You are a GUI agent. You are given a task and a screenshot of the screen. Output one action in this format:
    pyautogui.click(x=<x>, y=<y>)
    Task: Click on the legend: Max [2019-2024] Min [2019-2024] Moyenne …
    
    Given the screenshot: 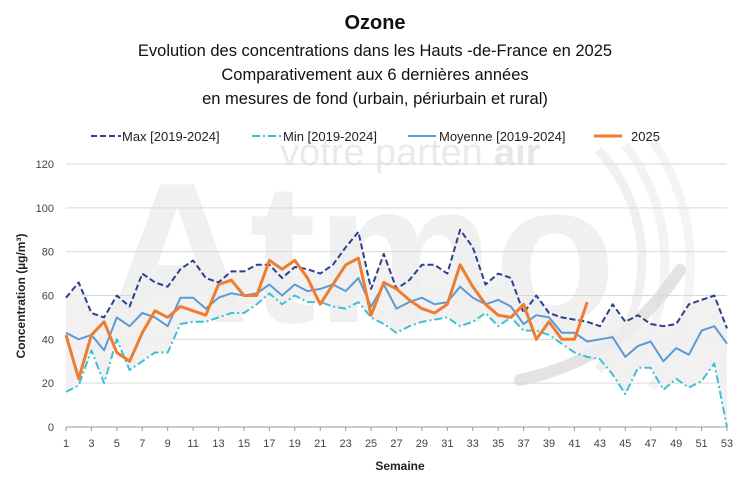 What is the action you would take?
    pyautogui.click(x=375, y=136)
    